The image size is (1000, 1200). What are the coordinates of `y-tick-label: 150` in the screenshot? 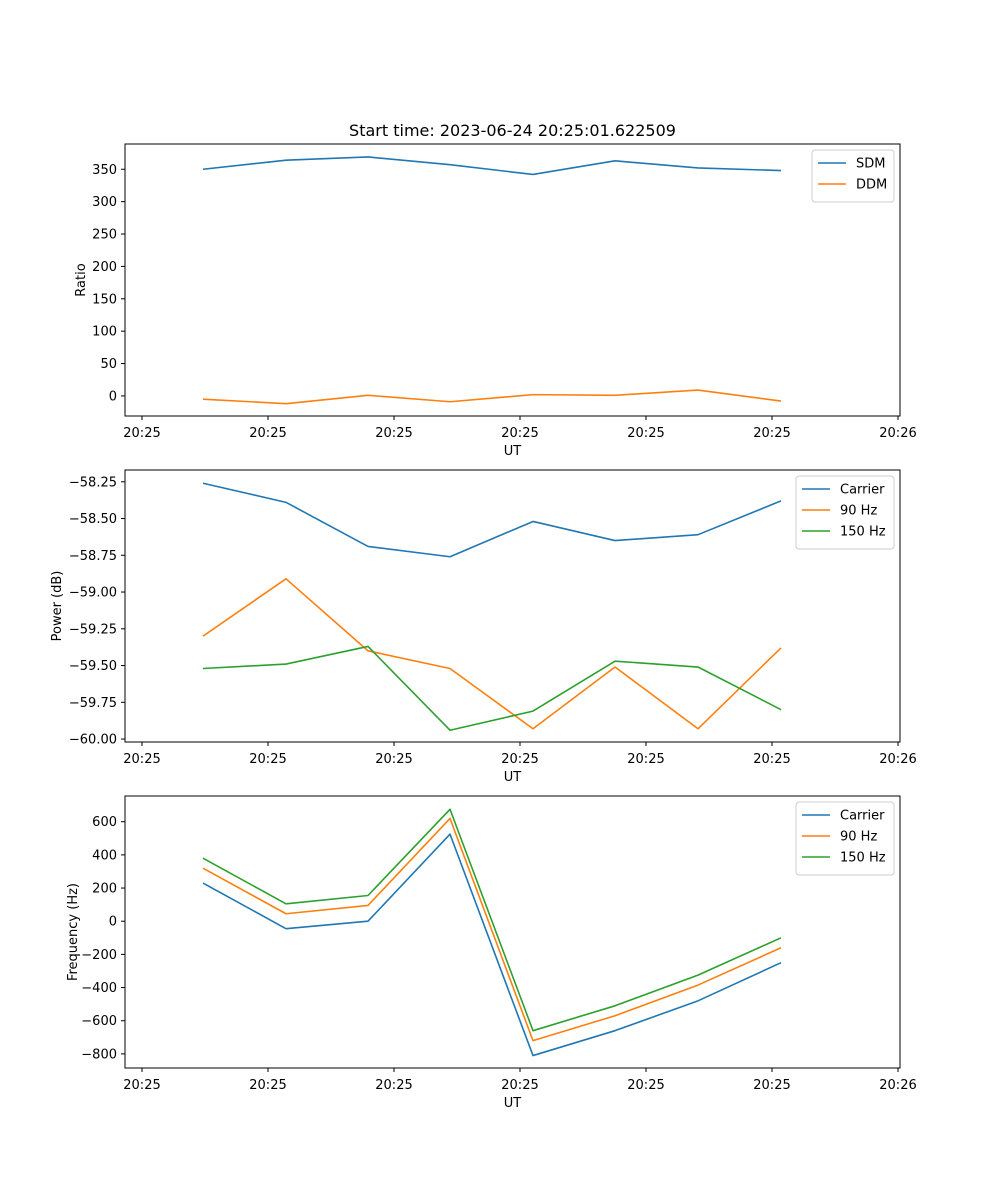 It's located at (104, 299).